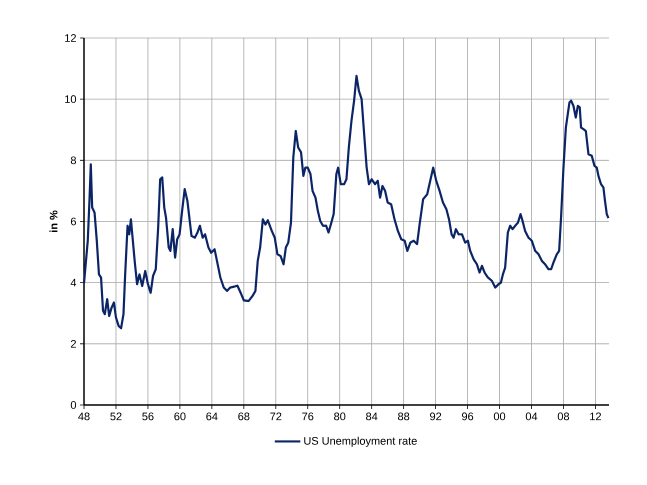 The width and height of the screenshot is (647, 485). I want to click on y-tick-label: 6, so click(73, 222).